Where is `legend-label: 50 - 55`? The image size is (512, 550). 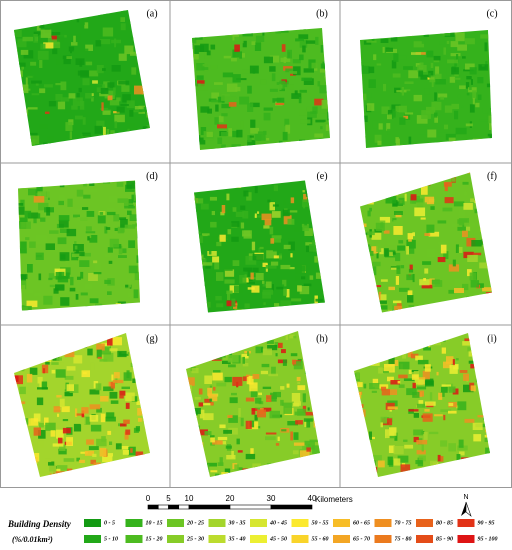
legend-label: 50 - 55 is located at coordinates (320, 523).